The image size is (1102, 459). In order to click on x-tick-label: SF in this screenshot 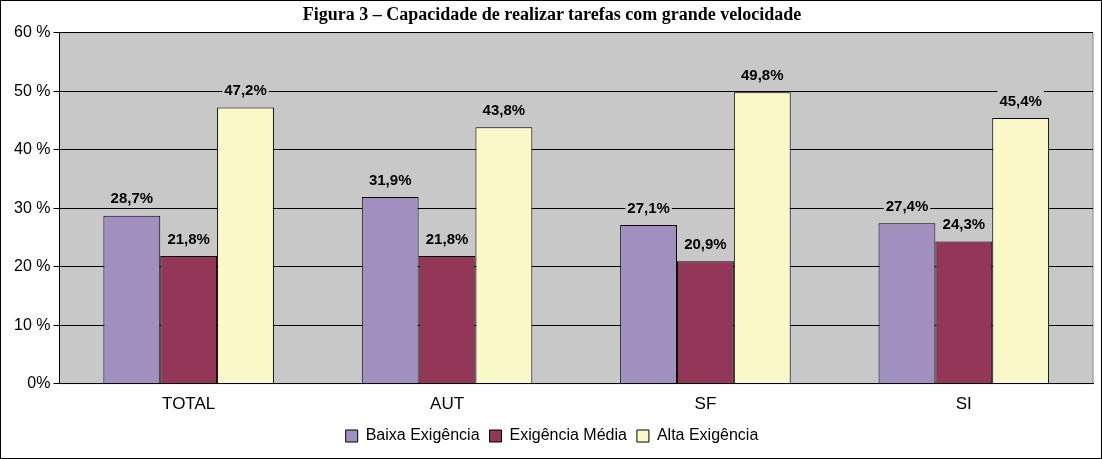, I will do `click(705, 404)`.